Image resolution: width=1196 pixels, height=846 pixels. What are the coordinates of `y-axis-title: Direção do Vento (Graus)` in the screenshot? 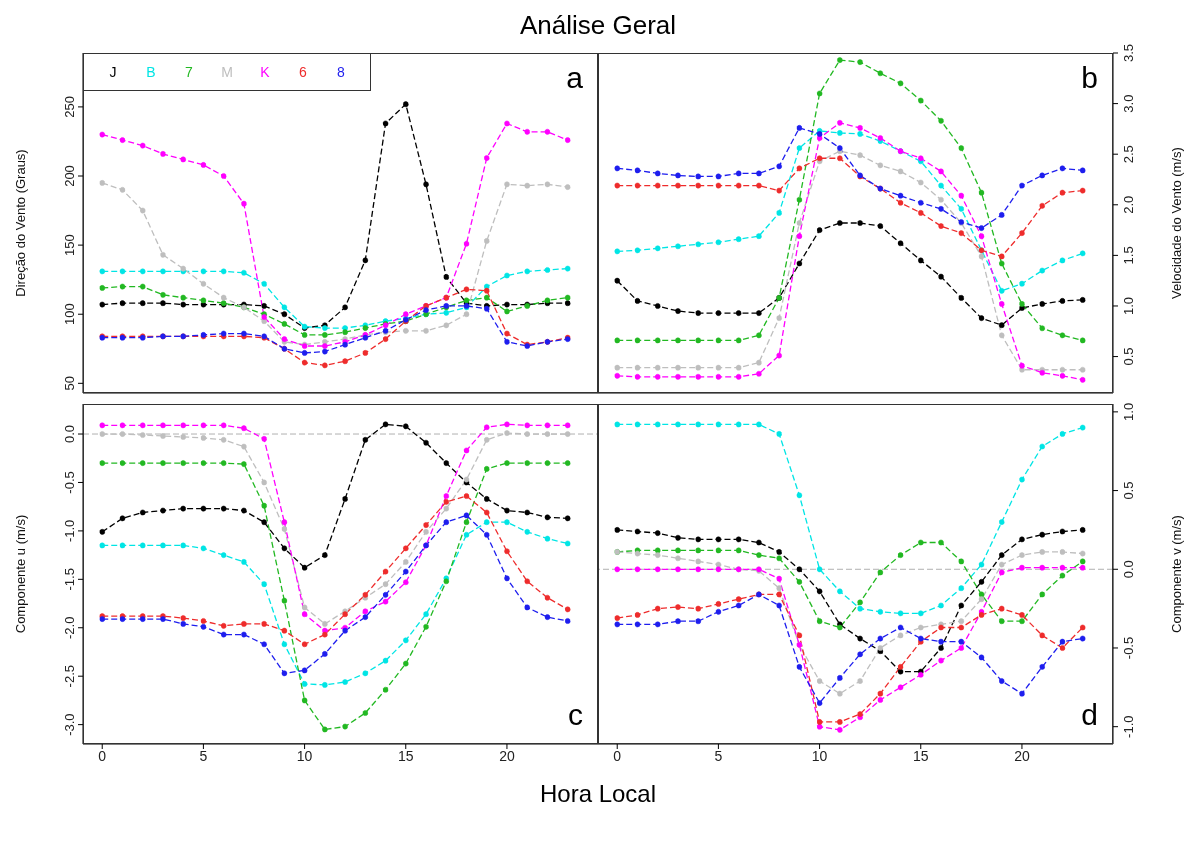 It's located at (20, 223).